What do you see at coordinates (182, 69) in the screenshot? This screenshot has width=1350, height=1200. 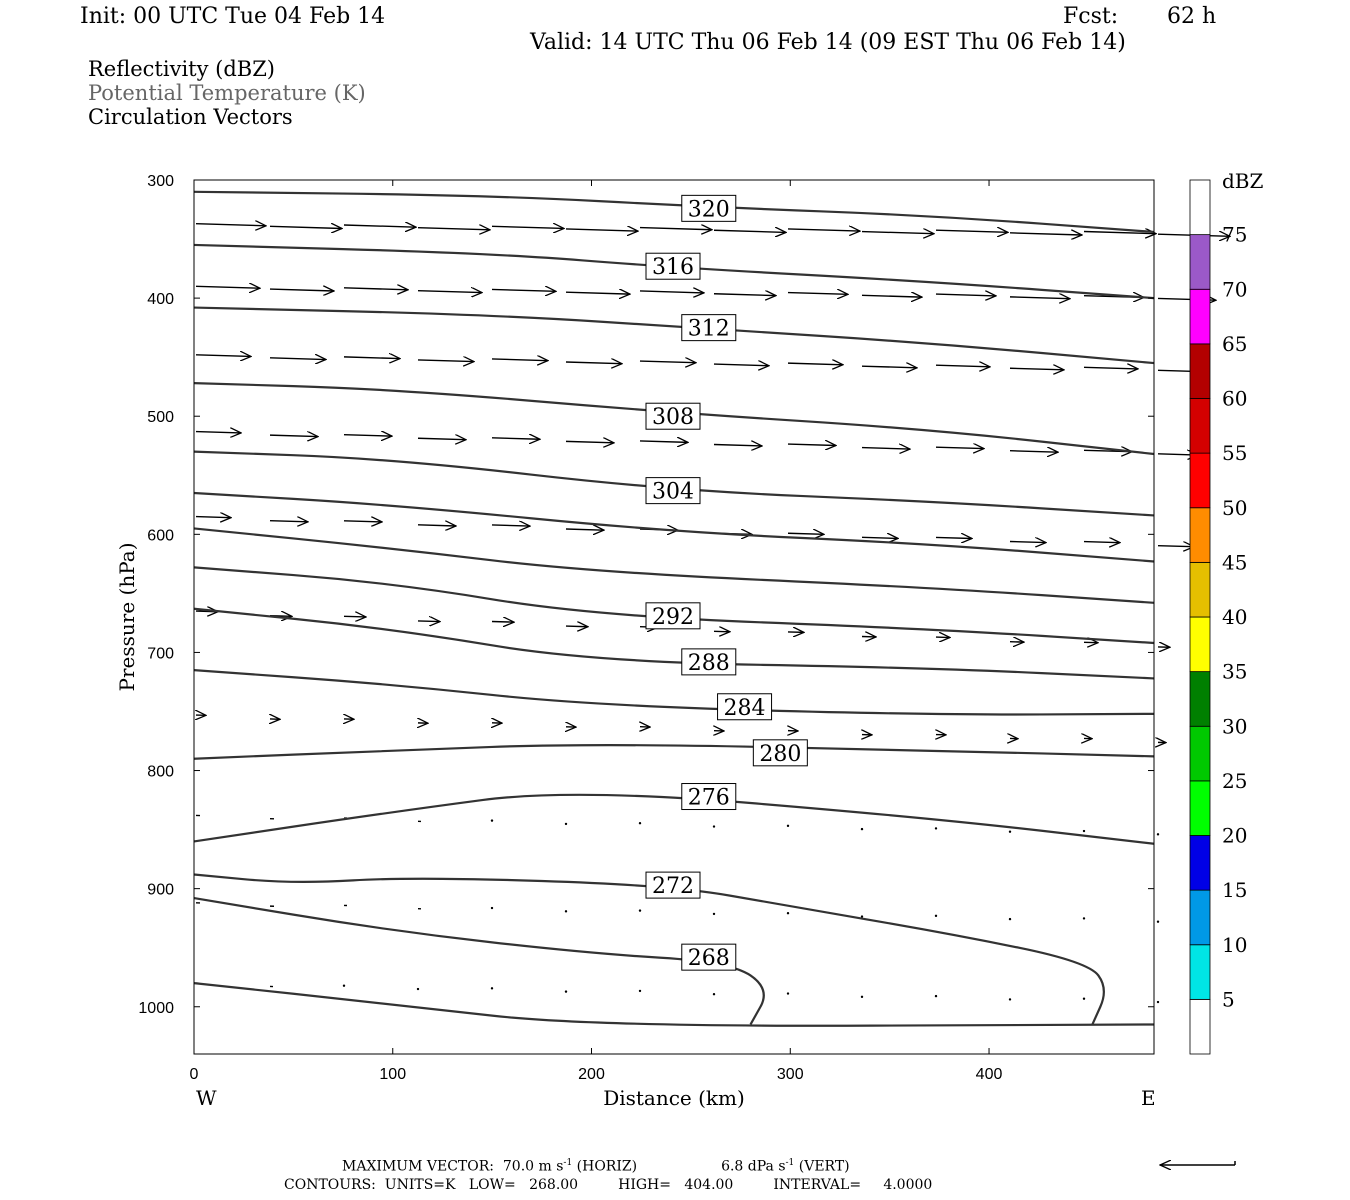 I see `field-reflectivity: Reflectivity (dBZ)` at bounding box center [182, 69].